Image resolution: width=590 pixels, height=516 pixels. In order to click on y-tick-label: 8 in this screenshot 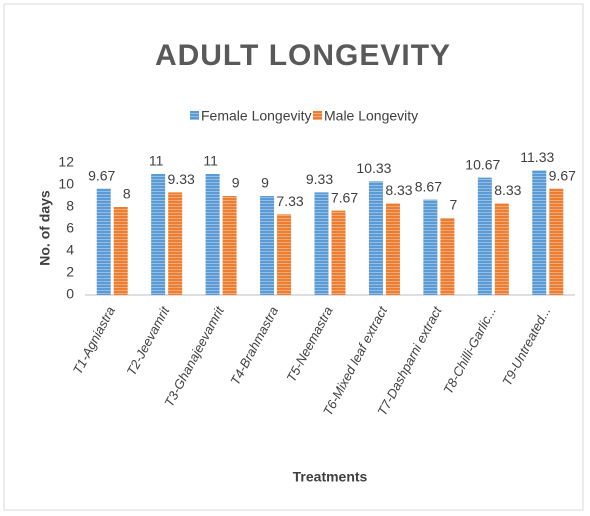, I will do `click(70, 206)`.